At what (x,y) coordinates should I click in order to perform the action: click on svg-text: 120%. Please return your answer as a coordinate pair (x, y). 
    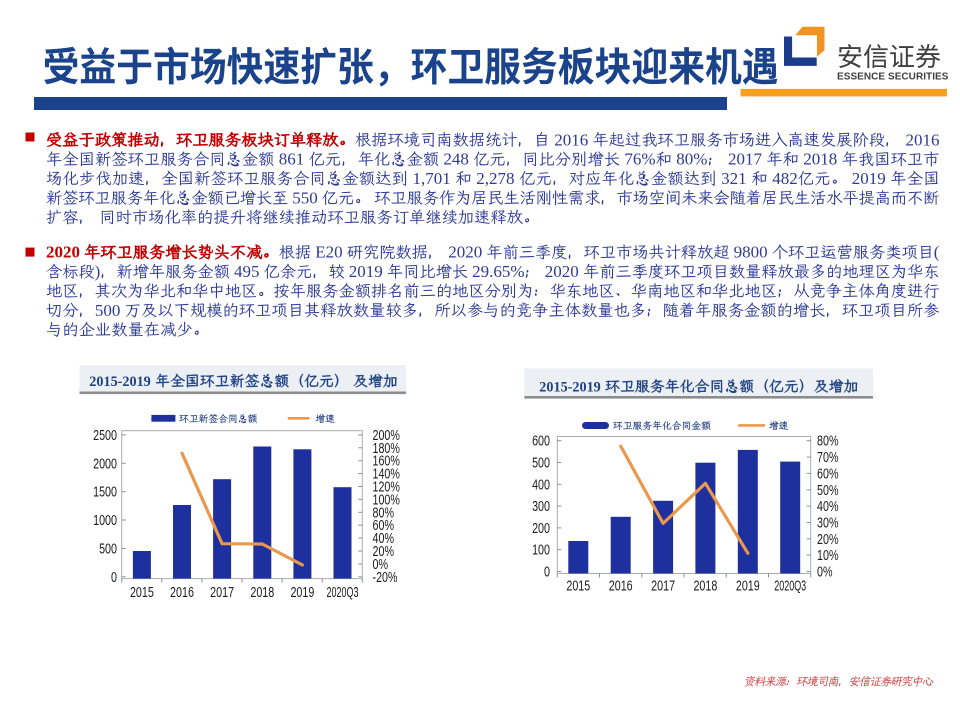
    Looking at the image, I should click on (386, 488).